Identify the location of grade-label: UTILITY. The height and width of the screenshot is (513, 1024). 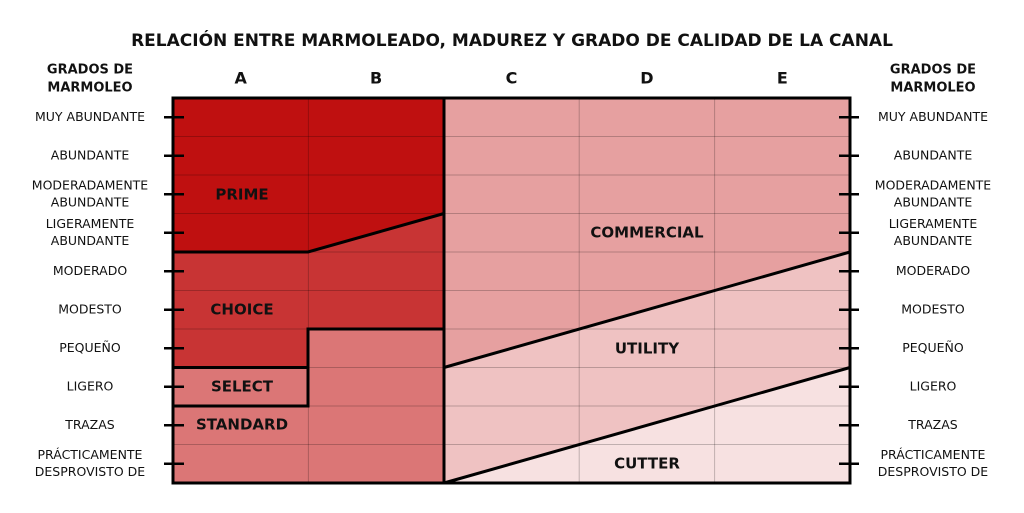
(647, 349).